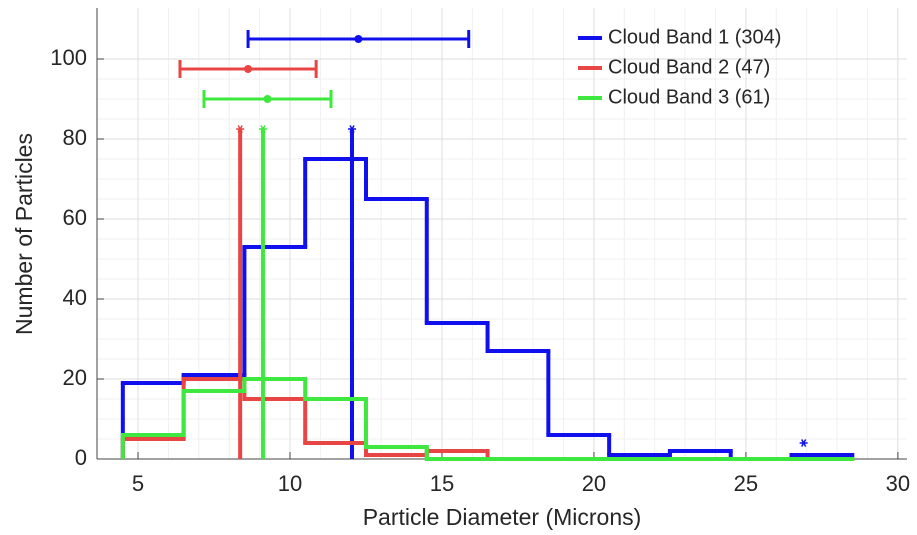 Image resolution: width=917 pixels, height=535 pixels. I want to click on x-tick-label: 10, so click(290, 483).